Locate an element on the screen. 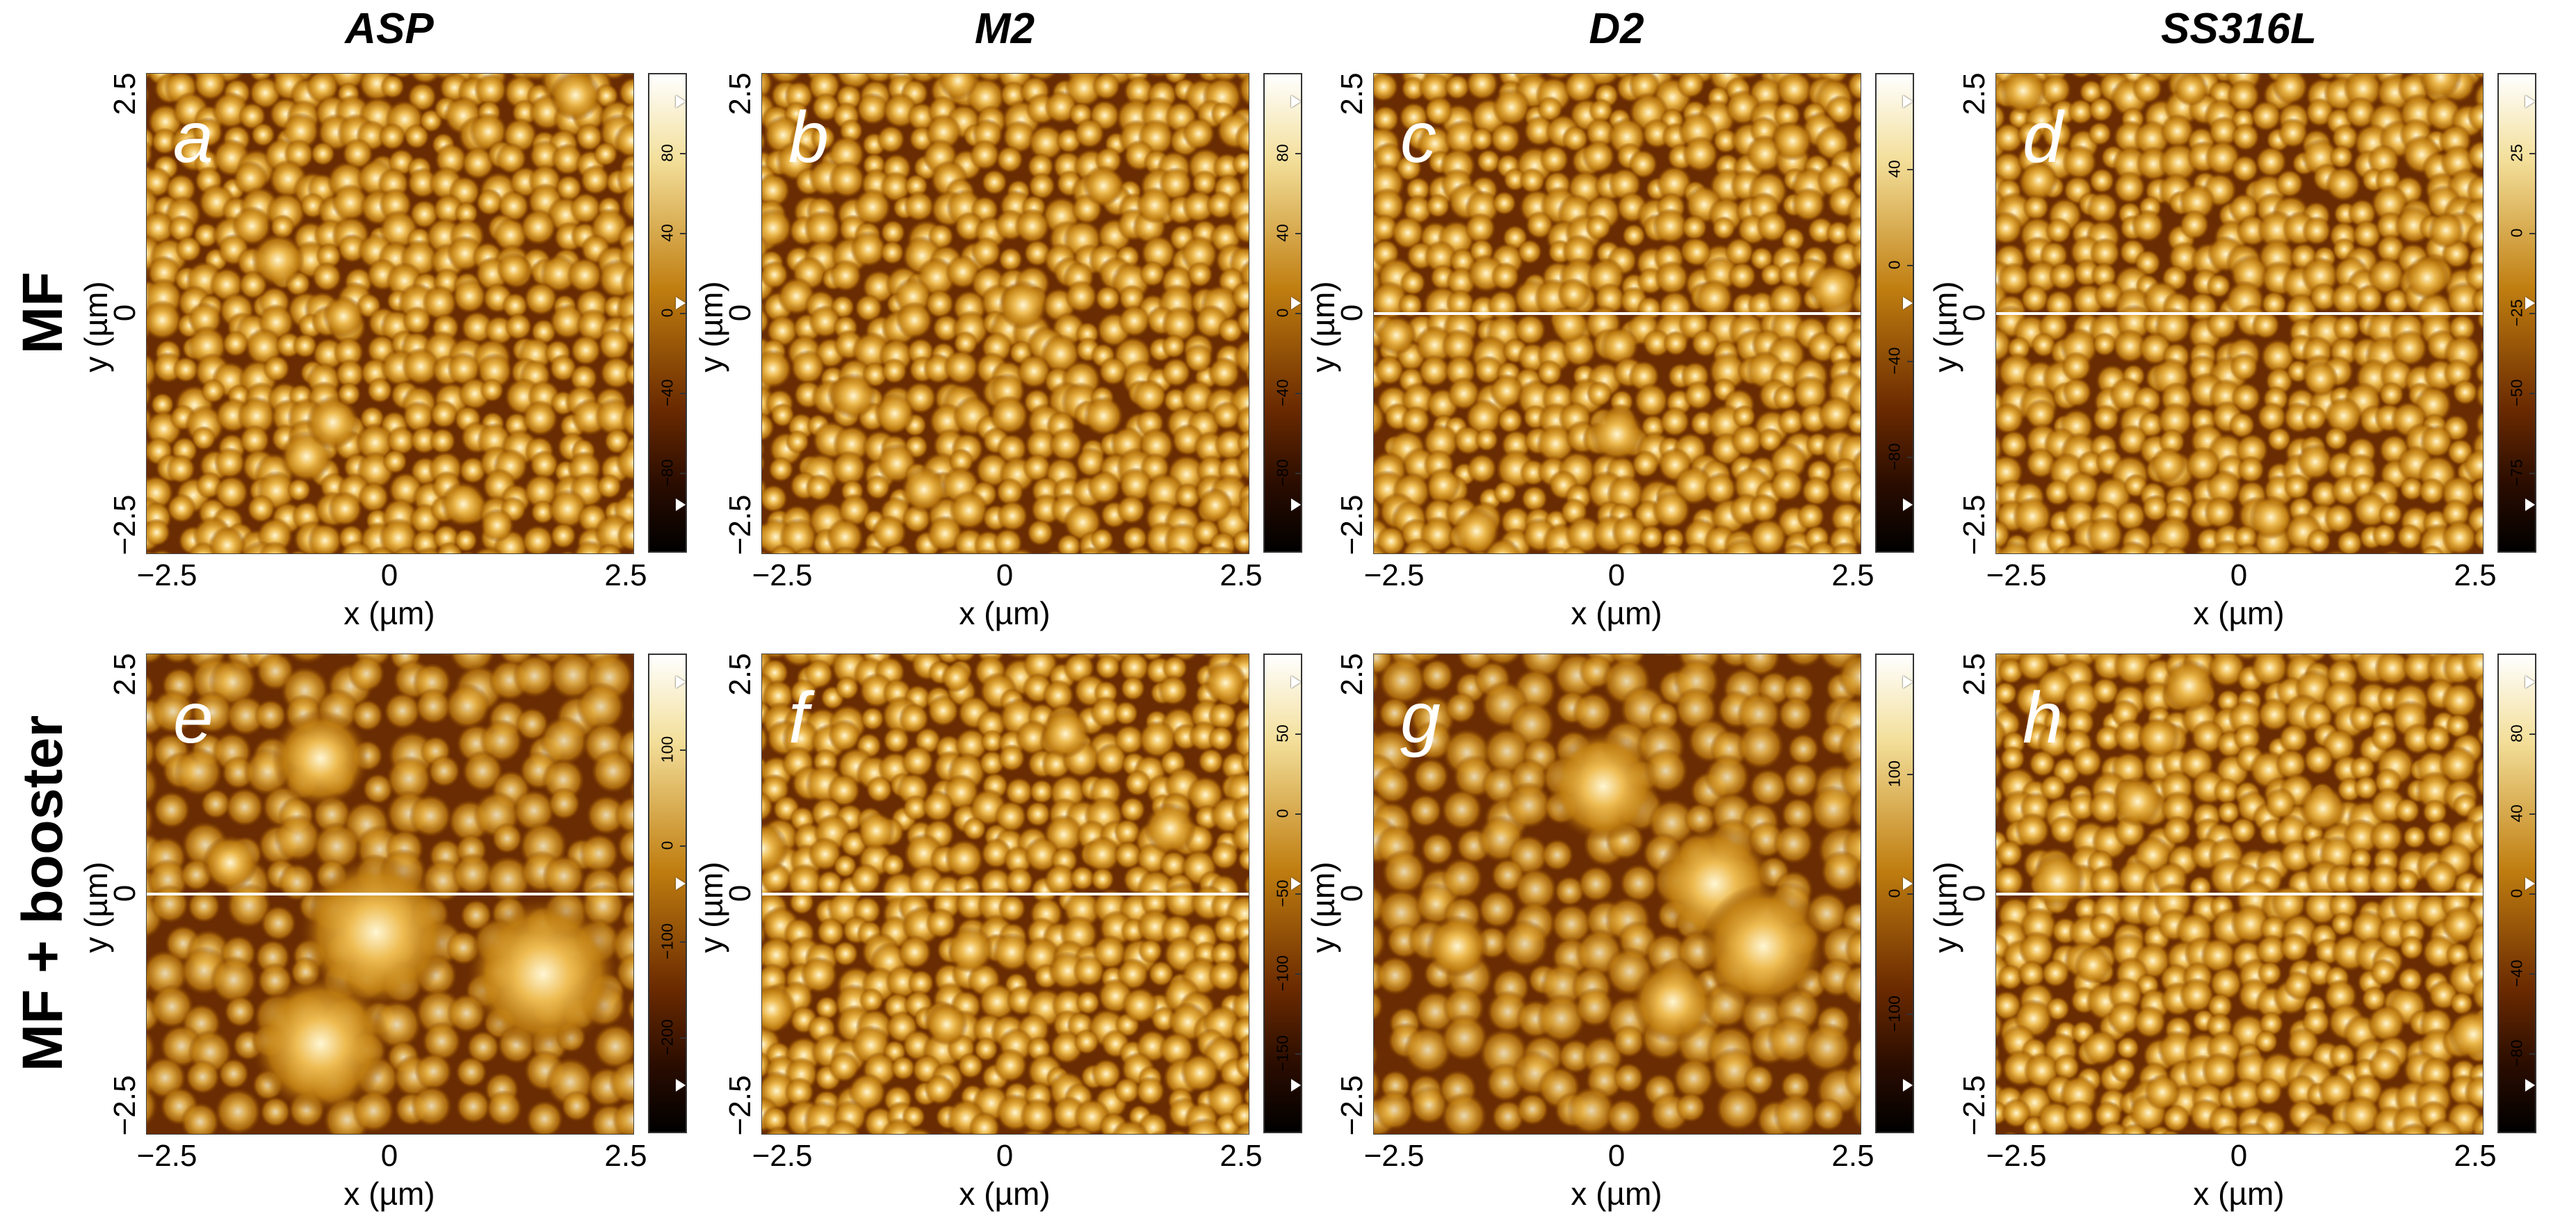 Image resolution: width=2576 pixels, height=1225 pixels. colorbar-tick-label: −150 is located at coordinates (1282, 1053).